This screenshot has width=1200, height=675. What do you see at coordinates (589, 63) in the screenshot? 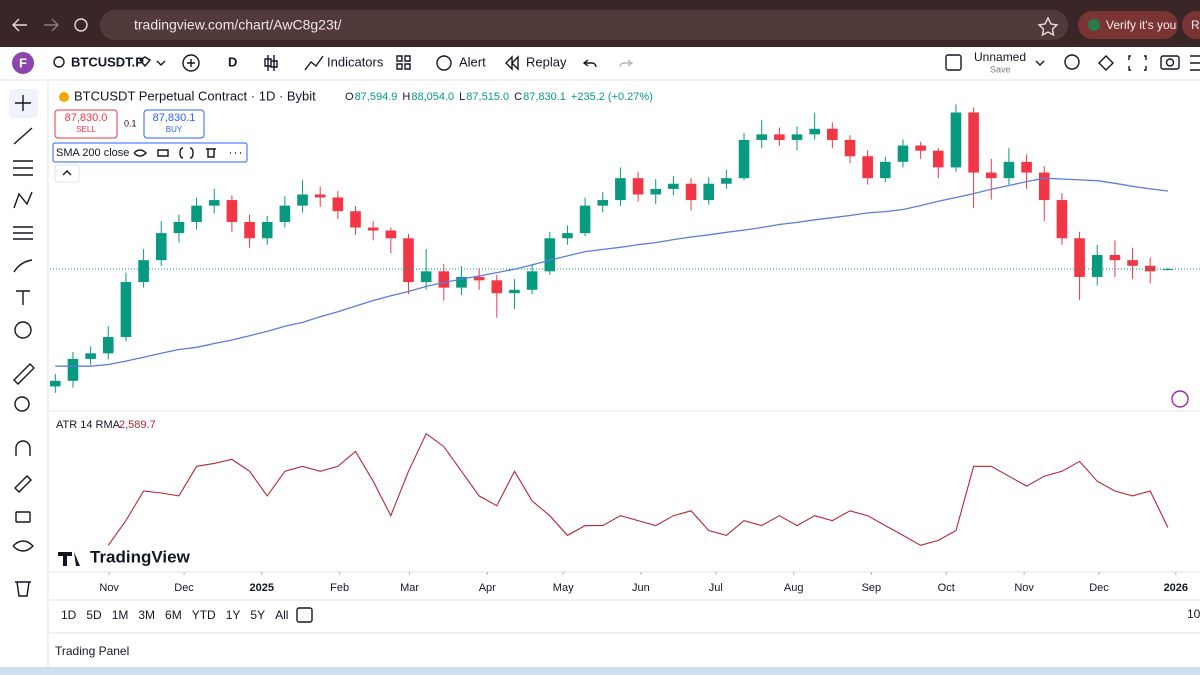
I see `undo` at bounding box center [589, 63].